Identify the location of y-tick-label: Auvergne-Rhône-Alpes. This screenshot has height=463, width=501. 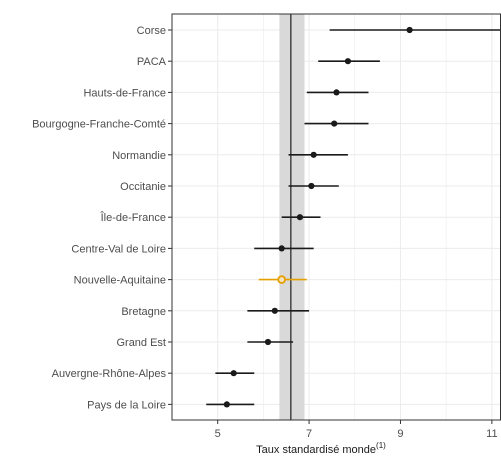
(109, 374).